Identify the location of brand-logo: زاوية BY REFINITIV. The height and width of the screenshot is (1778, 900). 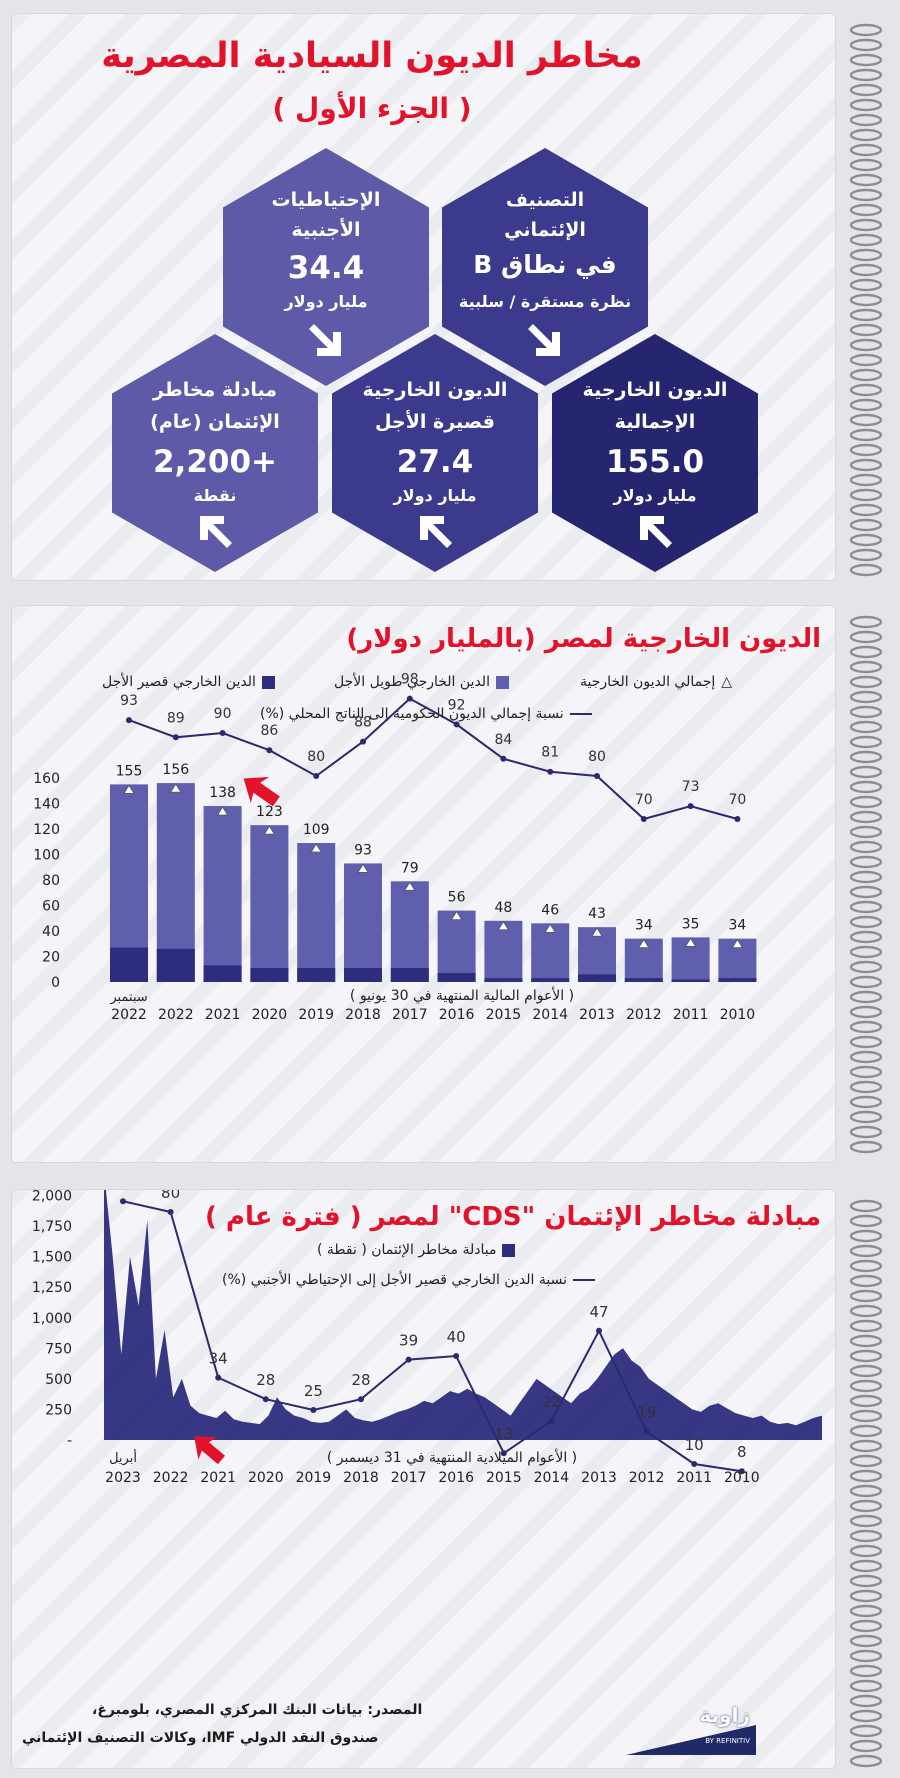
(691, 1725).